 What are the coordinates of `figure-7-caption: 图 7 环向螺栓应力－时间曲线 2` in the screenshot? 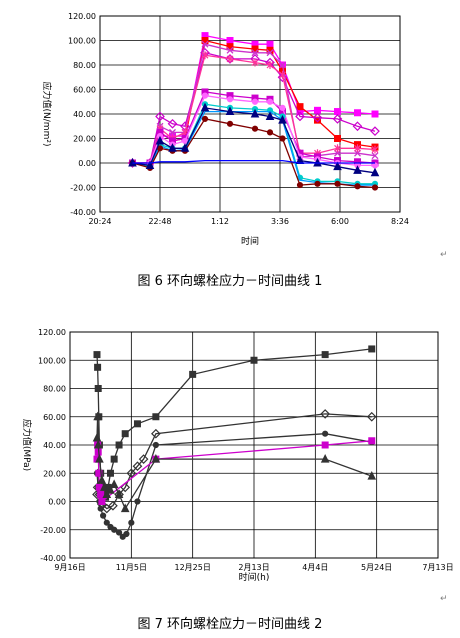 It's located at (230, 624).